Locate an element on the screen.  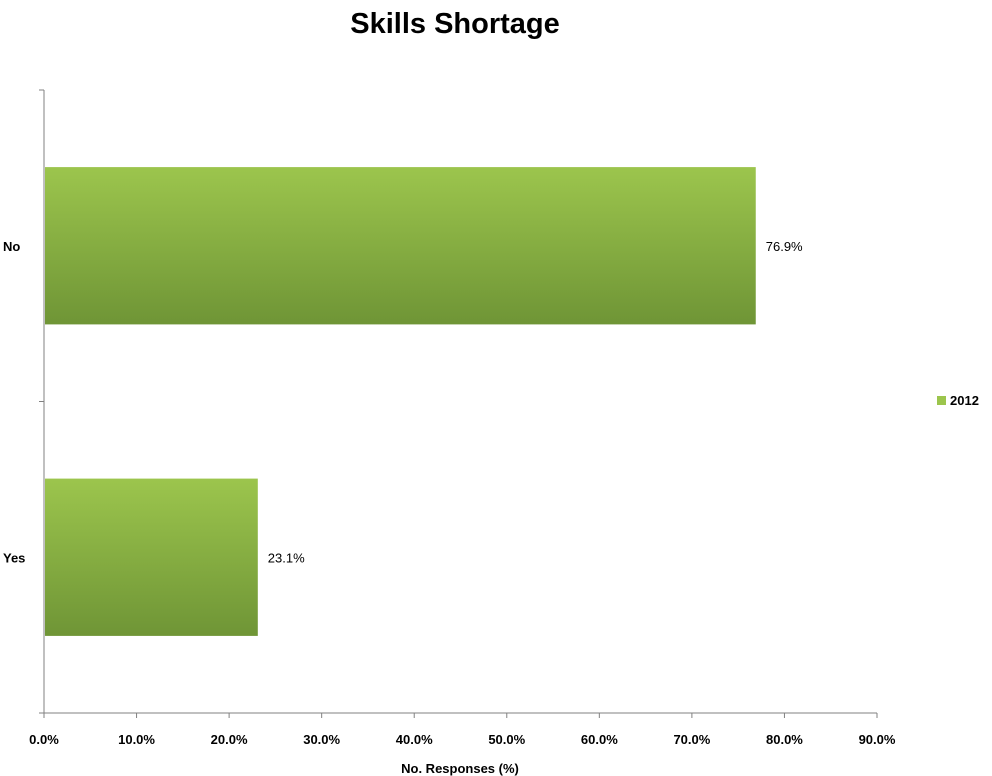
x-tick-label: 60.0% is located at coordinates (599, 739).